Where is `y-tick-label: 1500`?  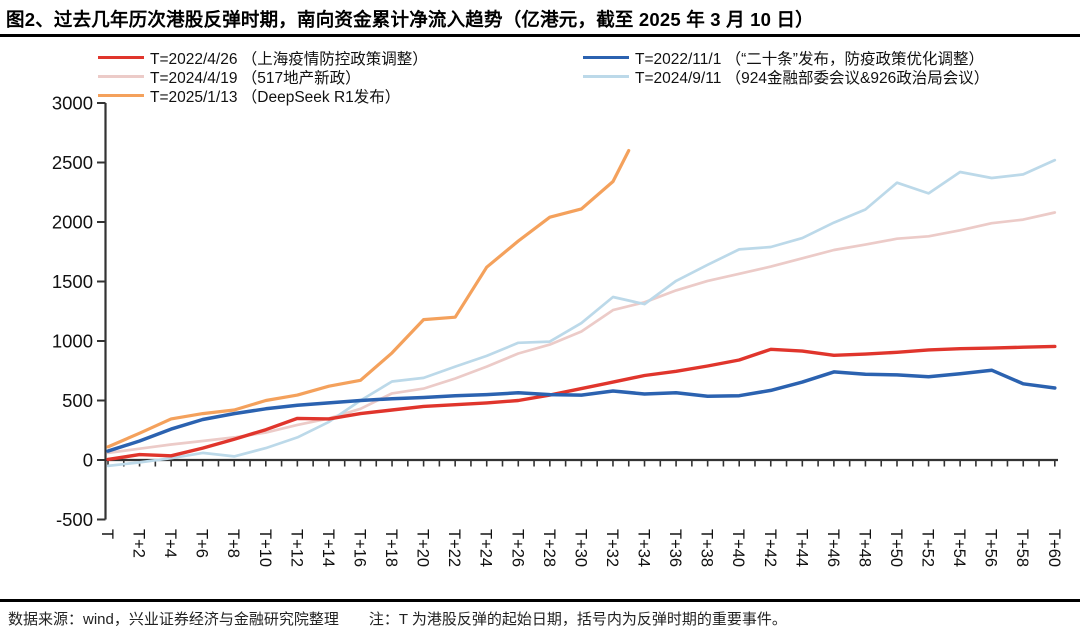 y-tick-label: 1500 is located at coordinates (72, 281).